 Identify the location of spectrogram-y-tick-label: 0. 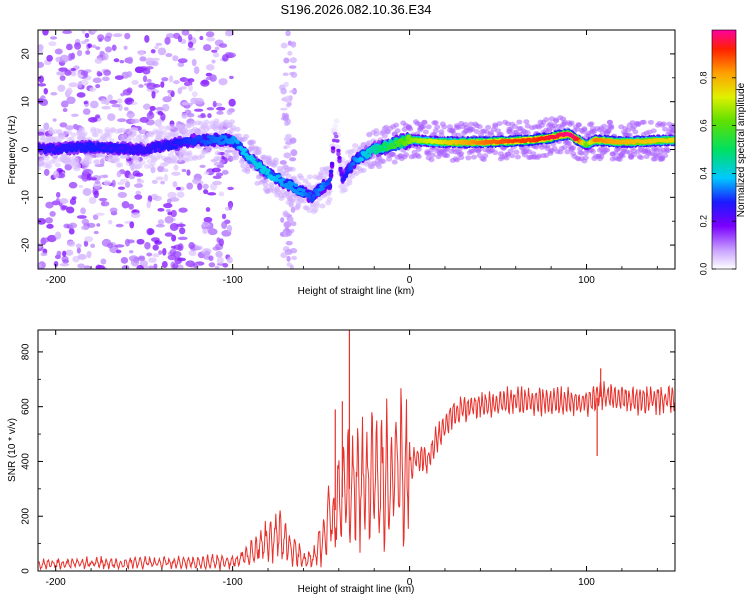
(26, 149).